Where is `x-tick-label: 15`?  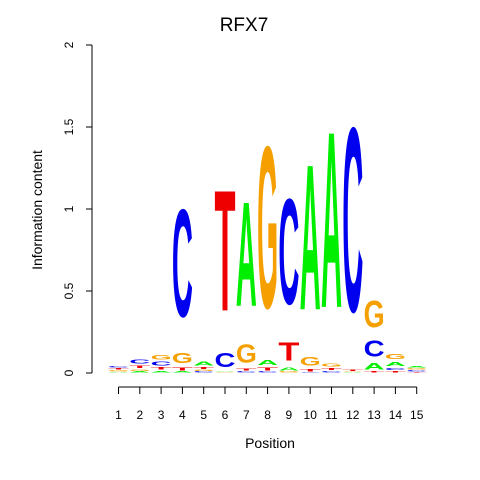 x-tick-label: 15 is located at coordinates (417, 415).